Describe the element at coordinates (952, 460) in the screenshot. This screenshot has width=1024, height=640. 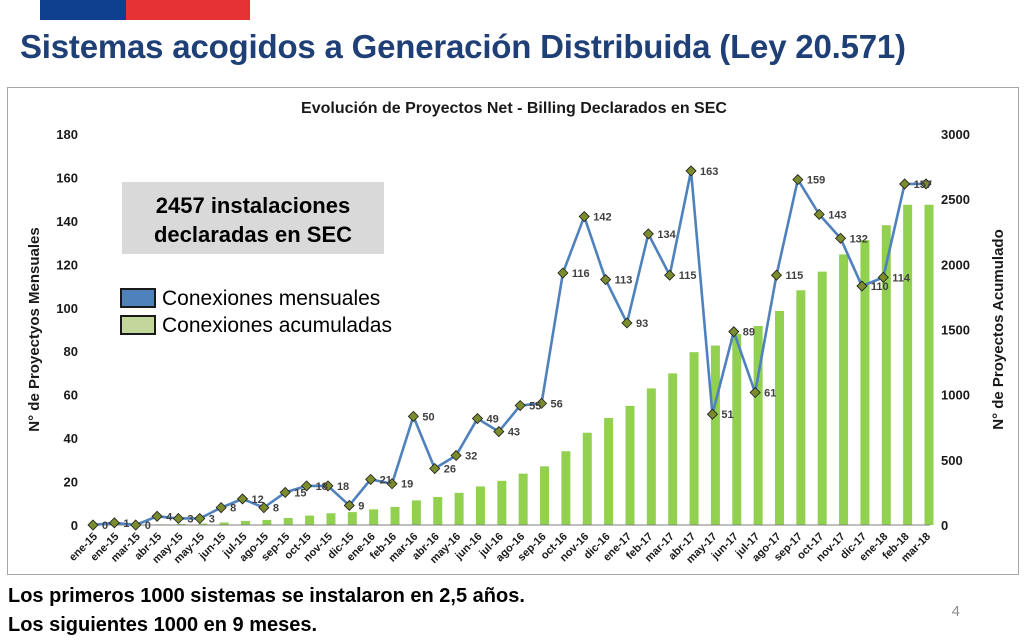
I see `y2-tick-label: 500` at that location.